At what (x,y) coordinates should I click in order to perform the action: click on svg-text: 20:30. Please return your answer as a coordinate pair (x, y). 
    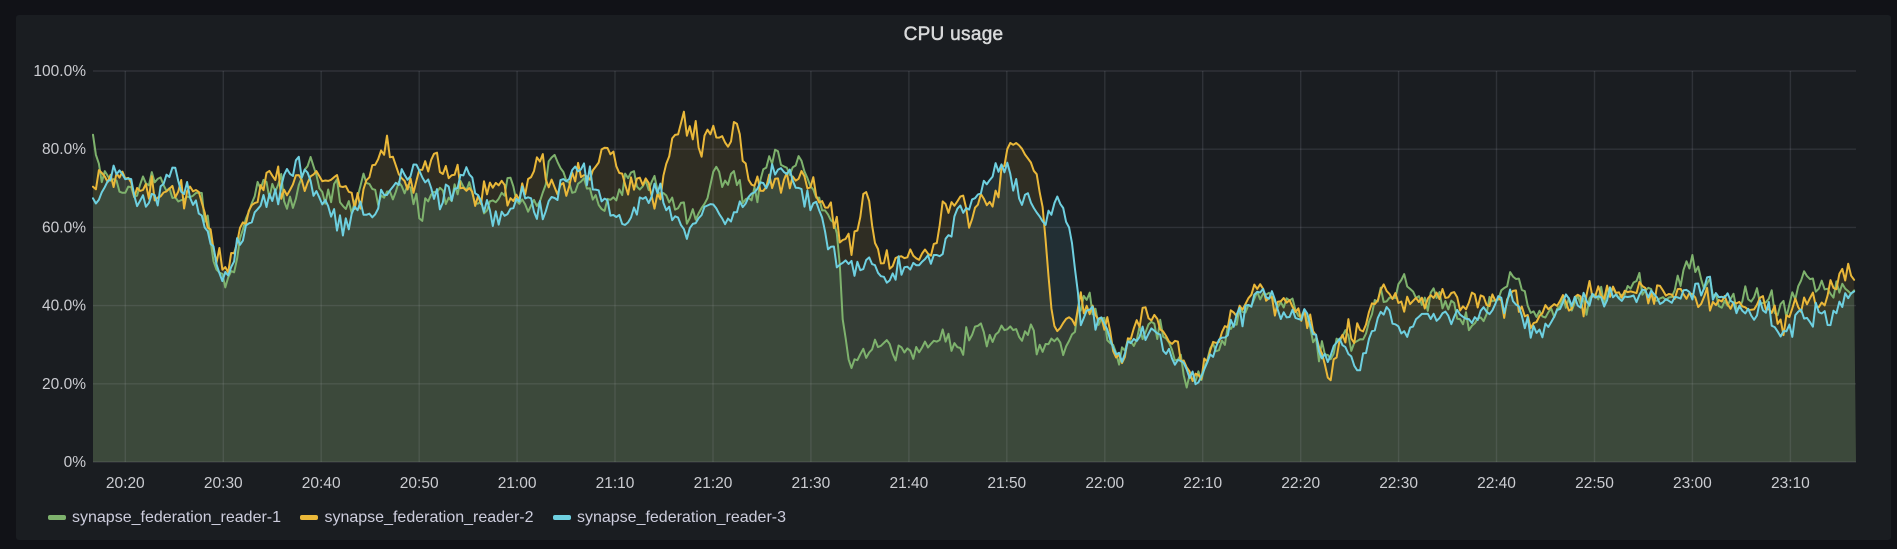
    Looking at the image, I should click on (223, 483).